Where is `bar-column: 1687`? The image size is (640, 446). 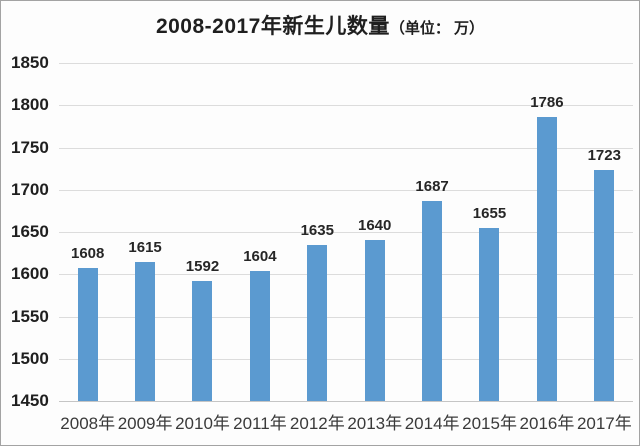
bar-column: 1687 is located at coordinates (431, 232).